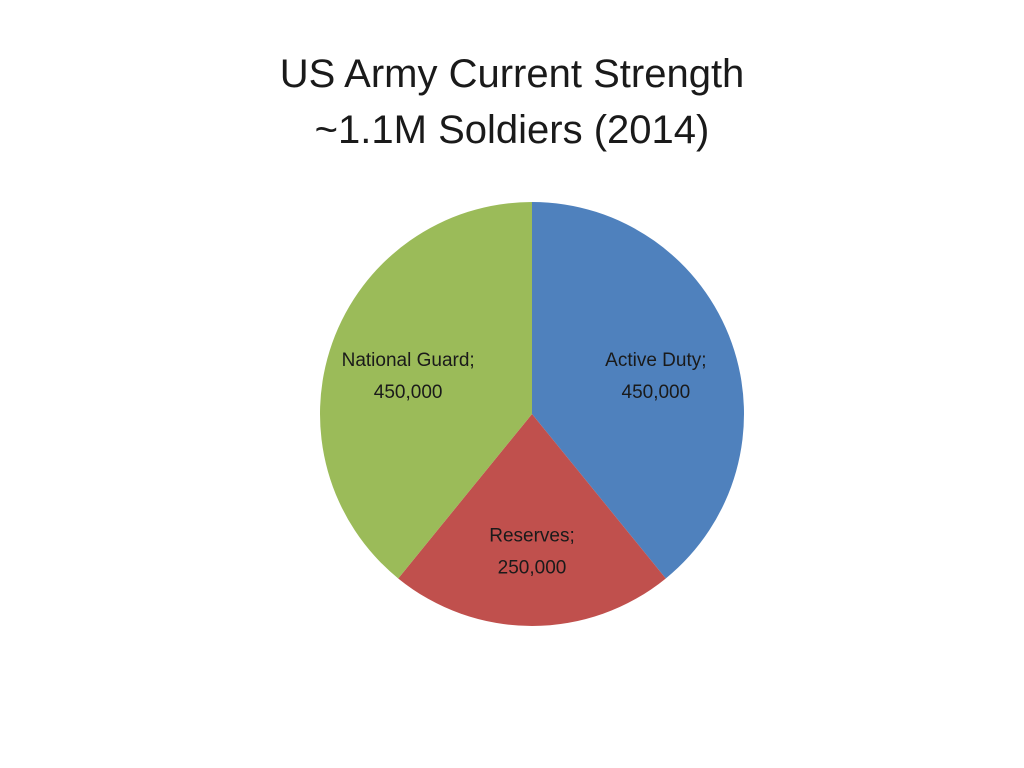  I want to click on pie-slice-active-duty, so click(638, 390).